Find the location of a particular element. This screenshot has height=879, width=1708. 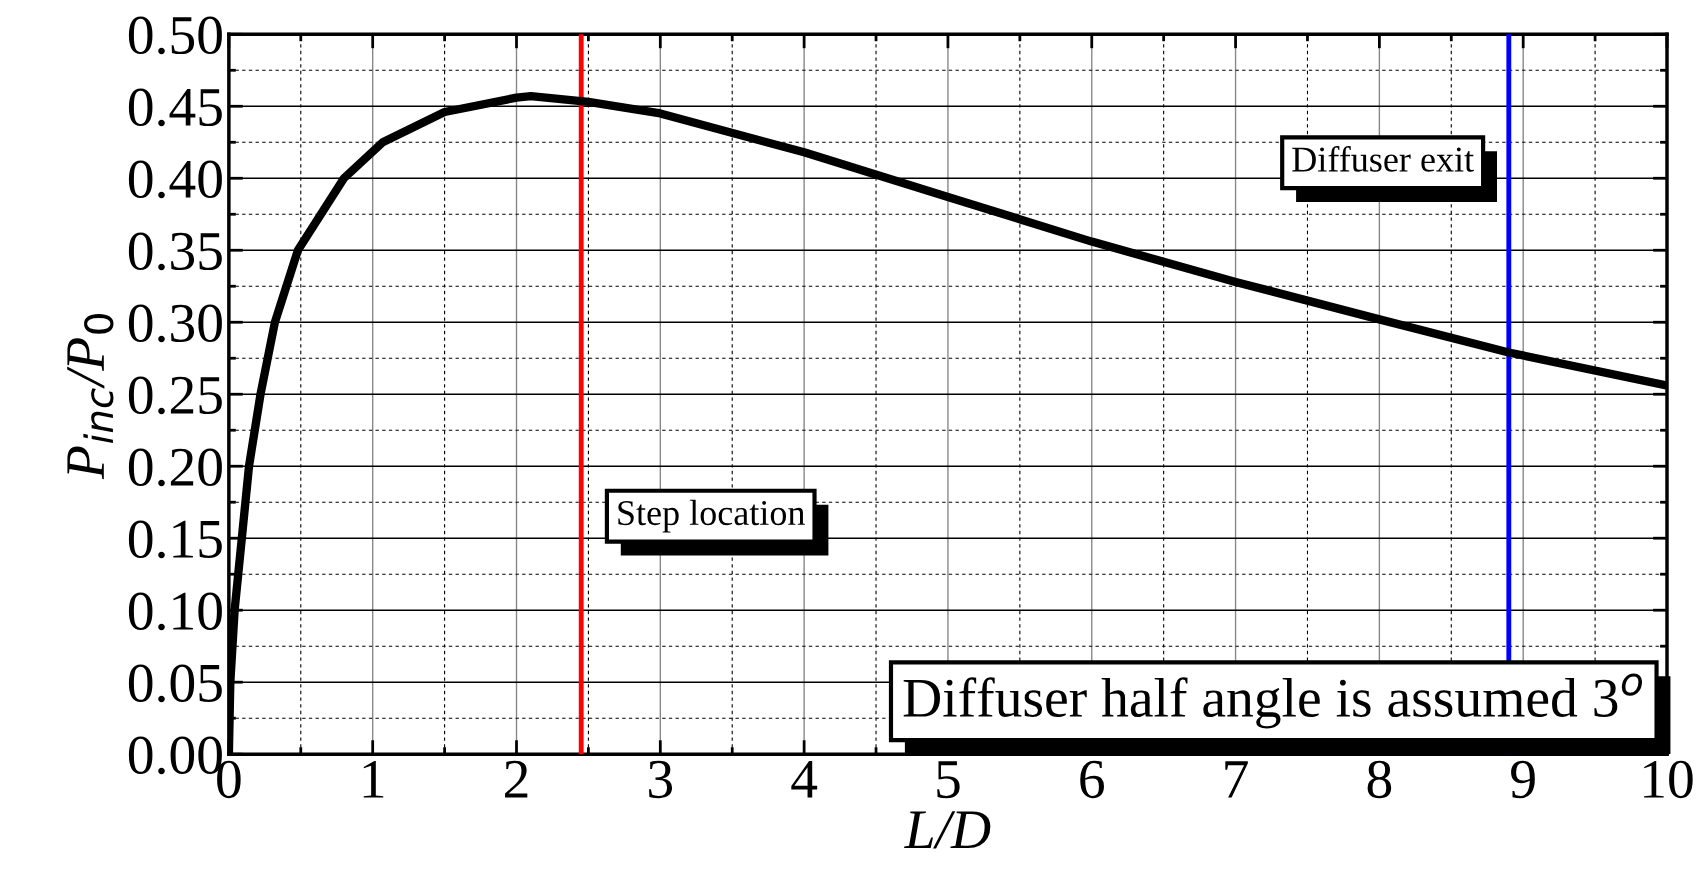

x-tick-label: 3 is located at coordinates (661, 779).